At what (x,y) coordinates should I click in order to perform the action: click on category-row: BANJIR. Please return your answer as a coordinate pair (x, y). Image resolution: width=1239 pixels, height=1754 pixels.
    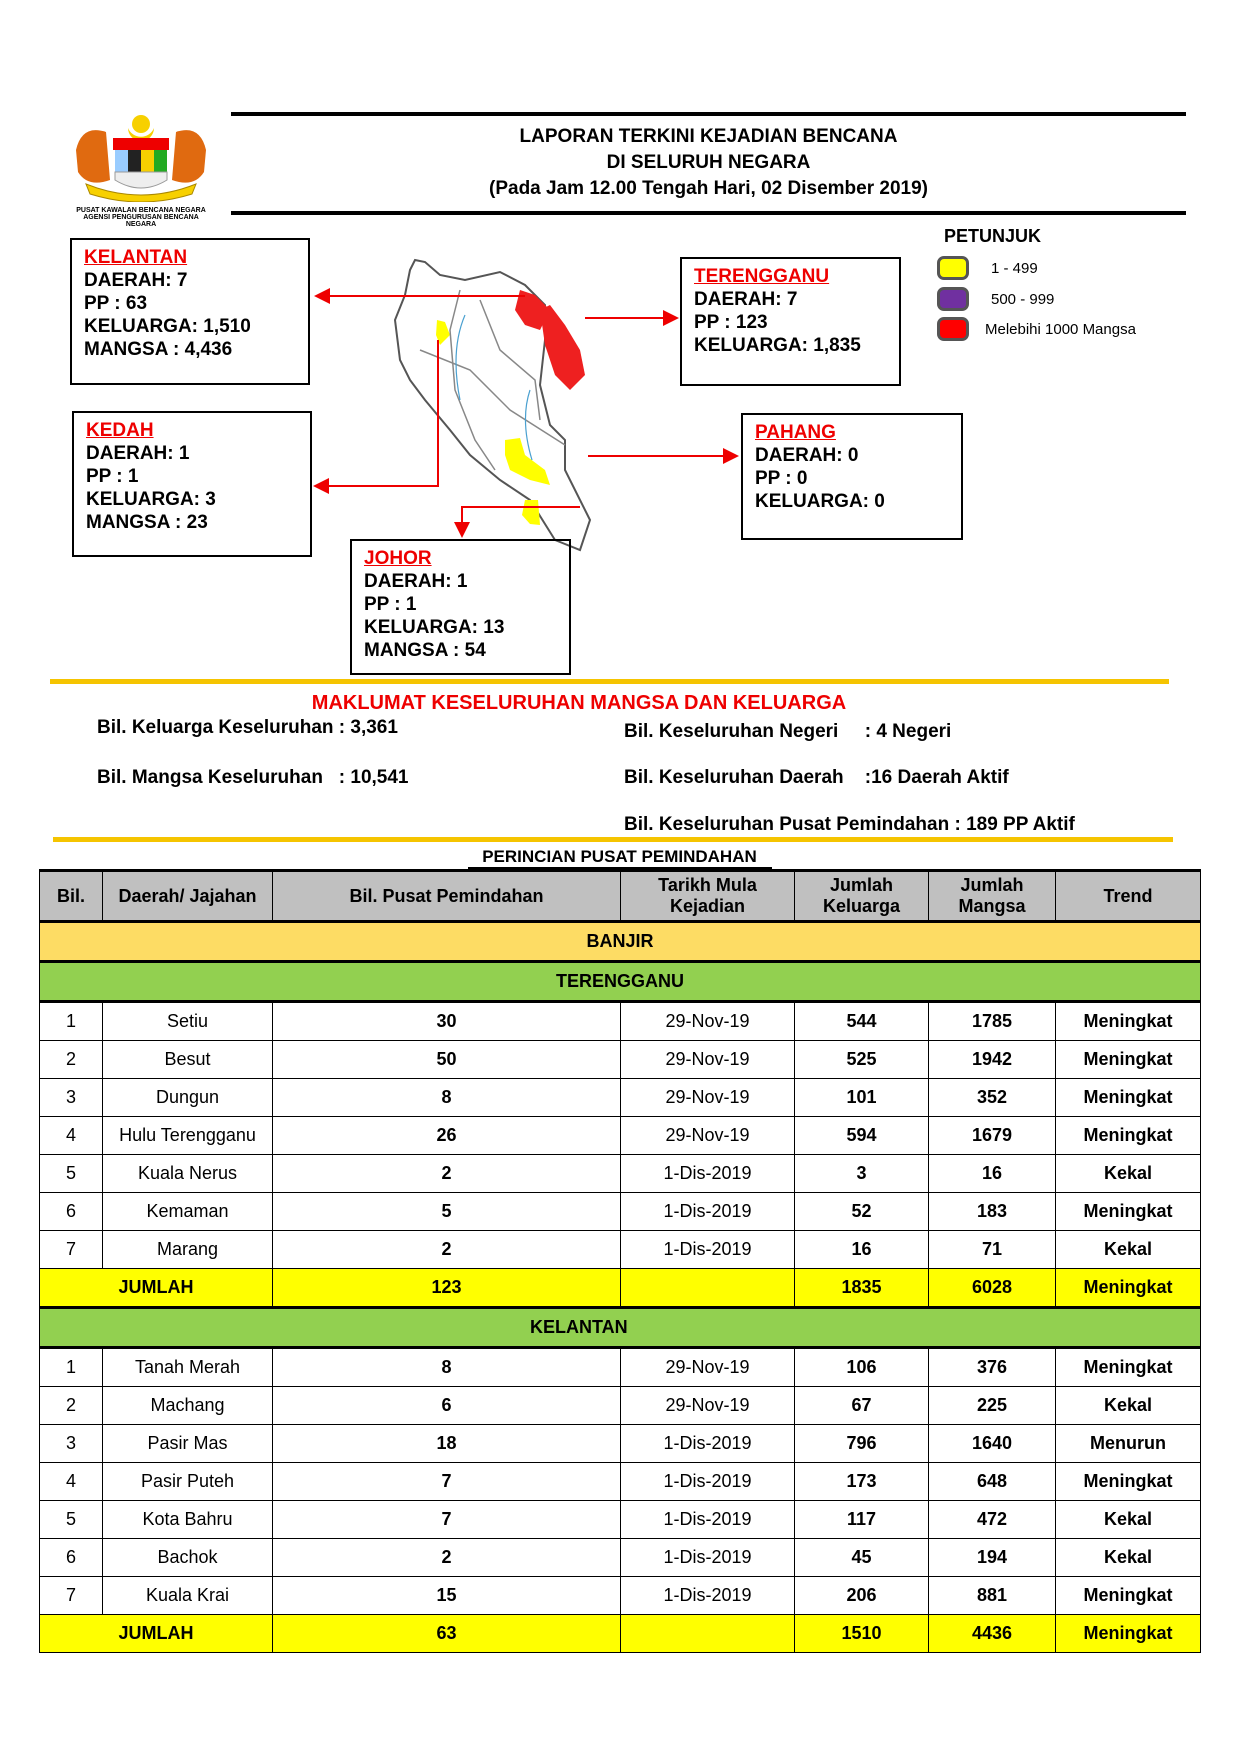
    Looking at the image, I should click on (620, 941).